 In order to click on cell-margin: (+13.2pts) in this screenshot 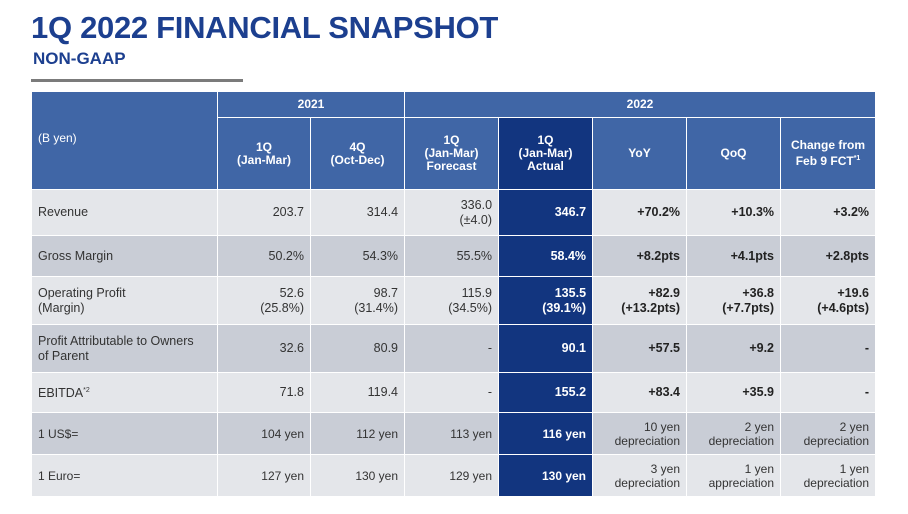, I will do `click(651, 307)`.